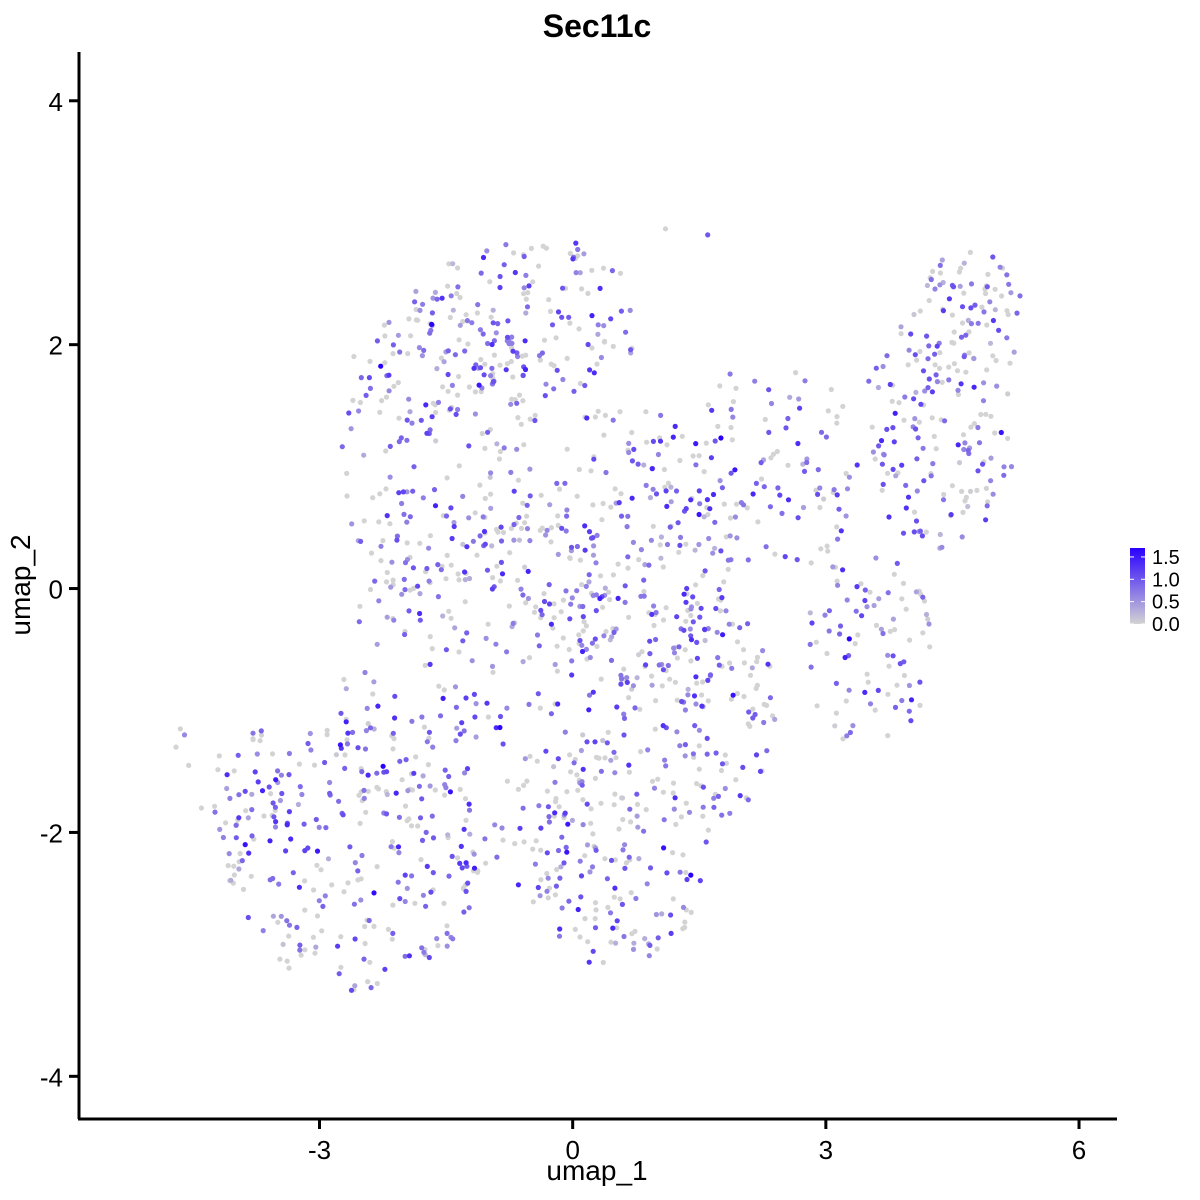 The width and height of the screenshot is (1200, 1200). What do you see at coordinates (1166, 580) in the screenshot?
I see `colorbar-tick-label: 1.0` at bounding box center [1166, 580].